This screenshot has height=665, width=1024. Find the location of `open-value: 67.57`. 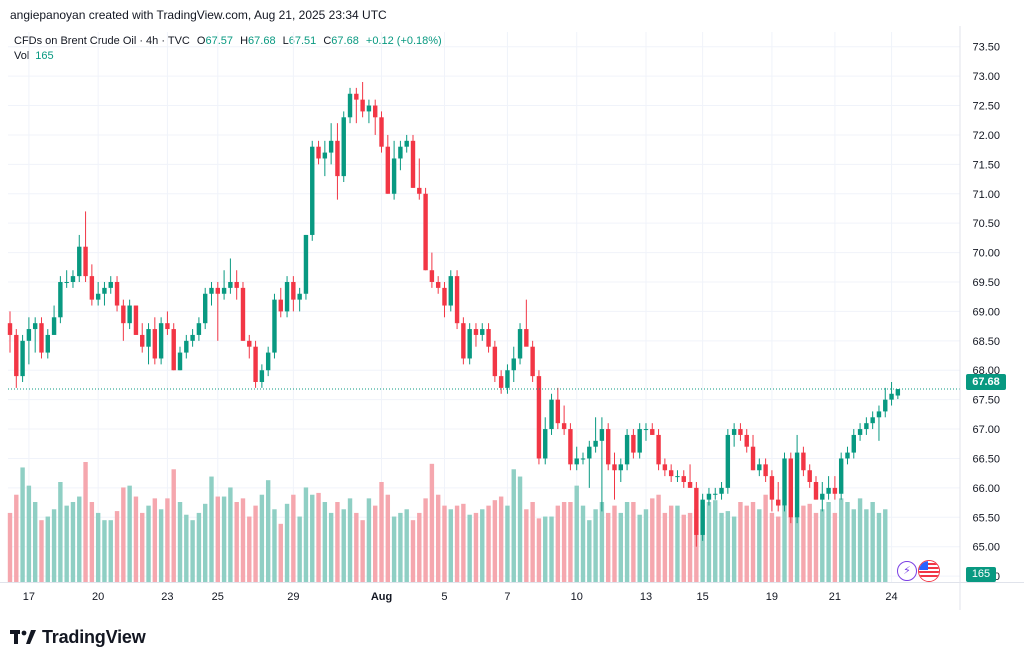

open-value: 67.57 is located at coordinates (219, 41).